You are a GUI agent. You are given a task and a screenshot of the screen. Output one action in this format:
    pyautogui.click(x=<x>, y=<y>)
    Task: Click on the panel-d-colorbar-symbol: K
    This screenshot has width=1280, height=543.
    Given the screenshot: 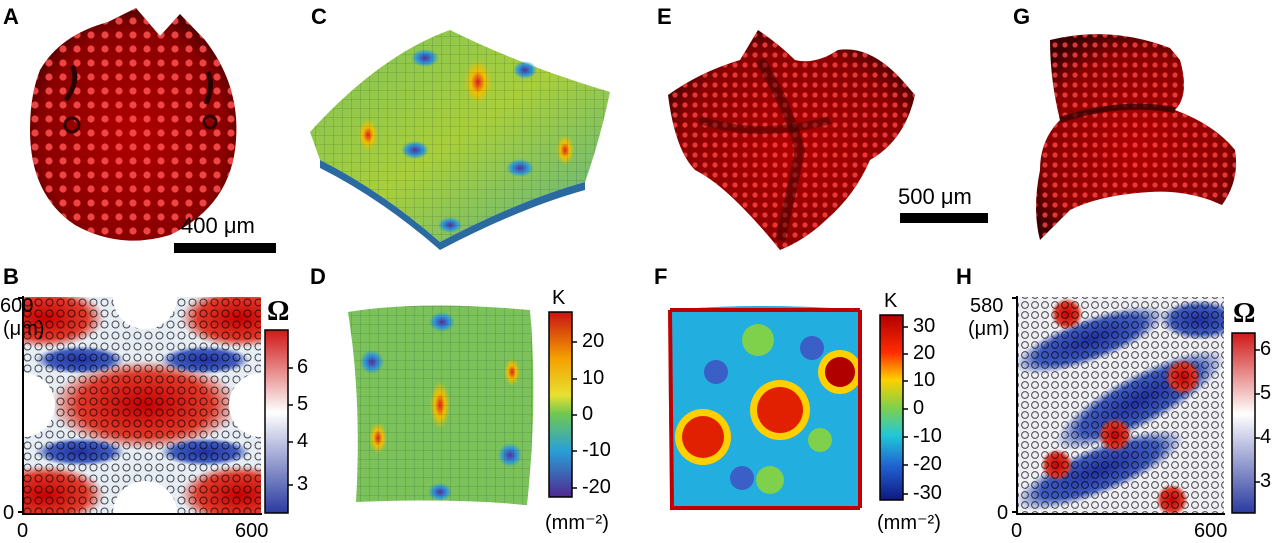 What is the action you would take?
    pyautogui.click(x=559, y=298)
    